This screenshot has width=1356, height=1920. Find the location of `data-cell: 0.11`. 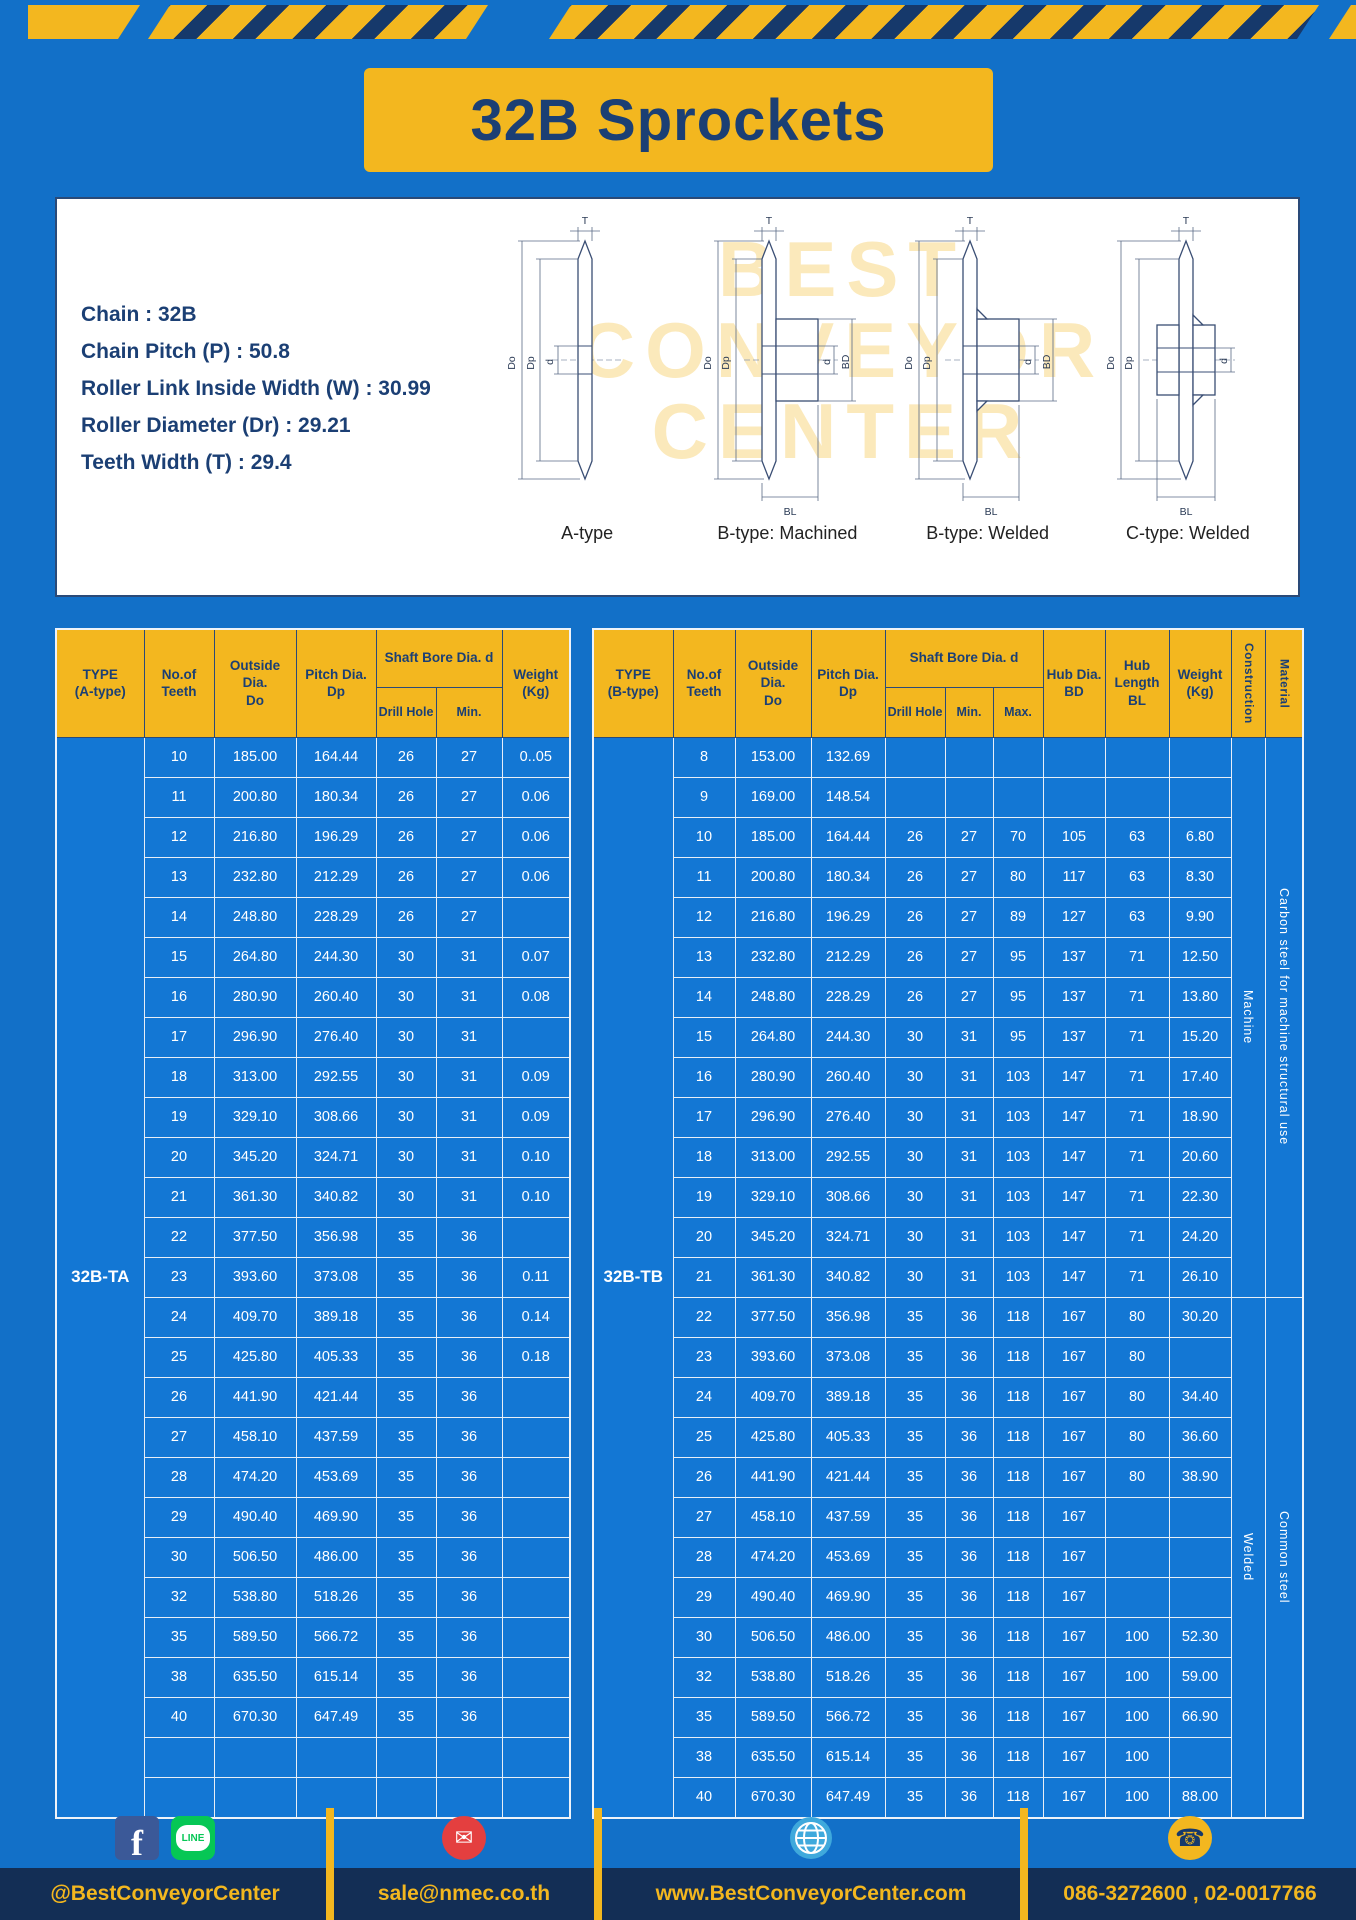

data-cell: 0.11 is located at coordinates (536, 1277).